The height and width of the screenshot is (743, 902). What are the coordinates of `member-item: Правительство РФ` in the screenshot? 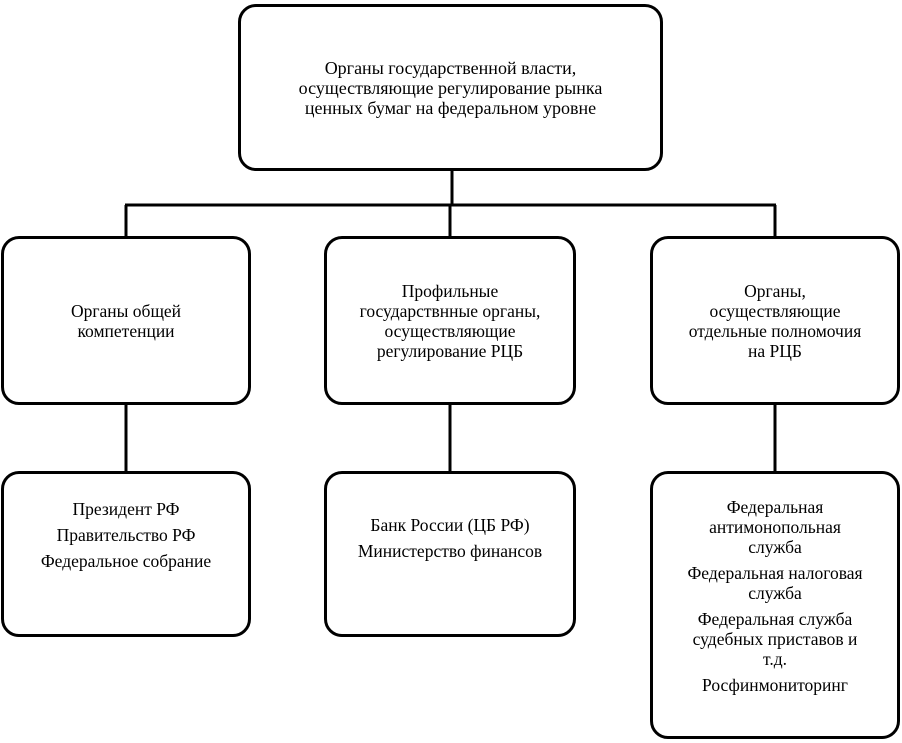 It's located at (126, 535).